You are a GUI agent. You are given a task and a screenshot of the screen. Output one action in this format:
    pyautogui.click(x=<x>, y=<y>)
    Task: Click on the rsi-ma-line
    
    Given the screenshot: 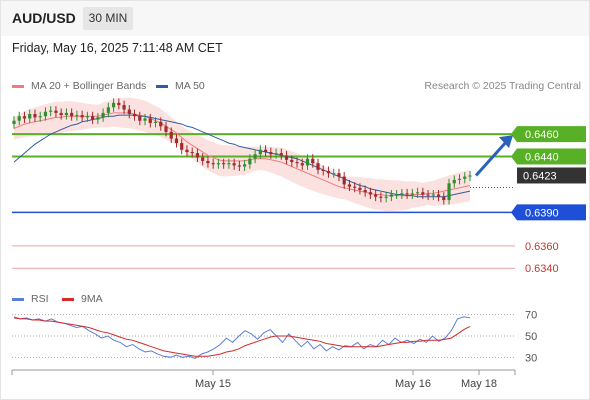 What is the action you would take?
    pyautogui.click(x=242, y=337)
    